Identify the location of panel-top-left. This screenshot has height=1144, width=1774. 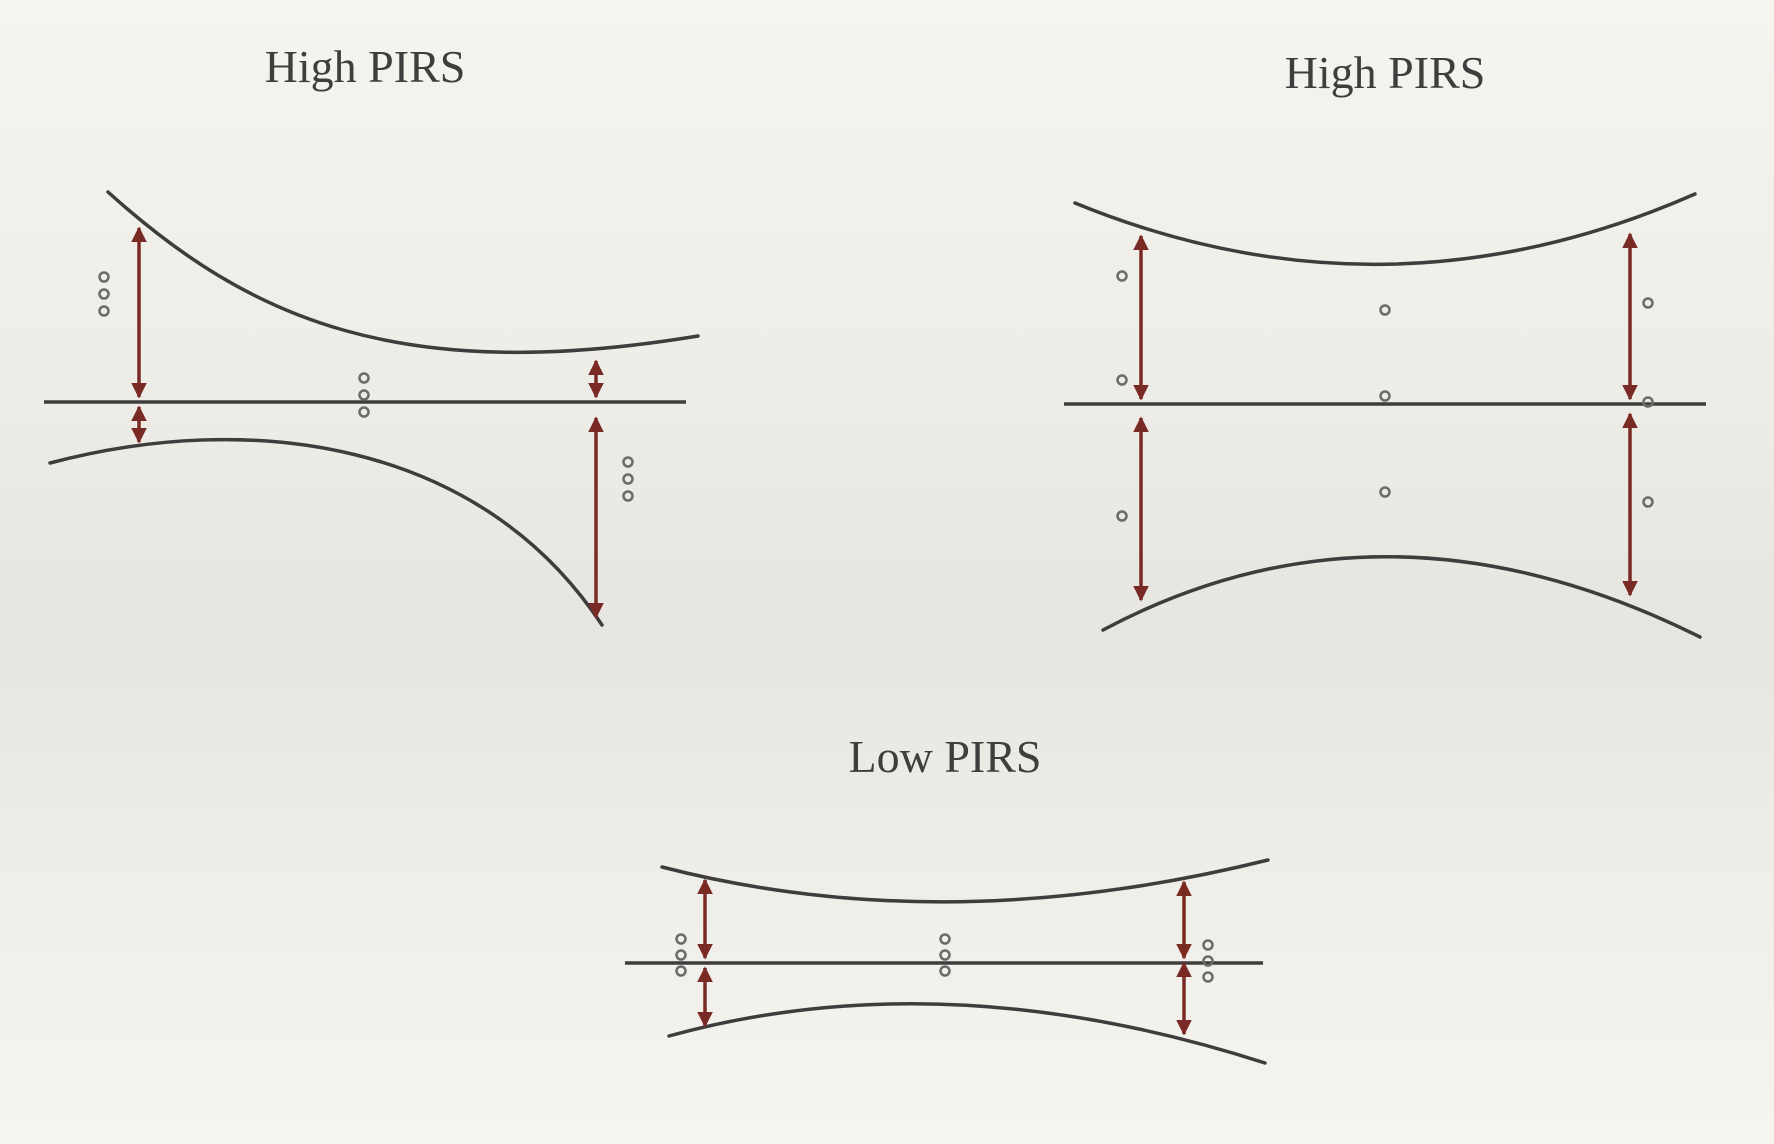
(372, 408).